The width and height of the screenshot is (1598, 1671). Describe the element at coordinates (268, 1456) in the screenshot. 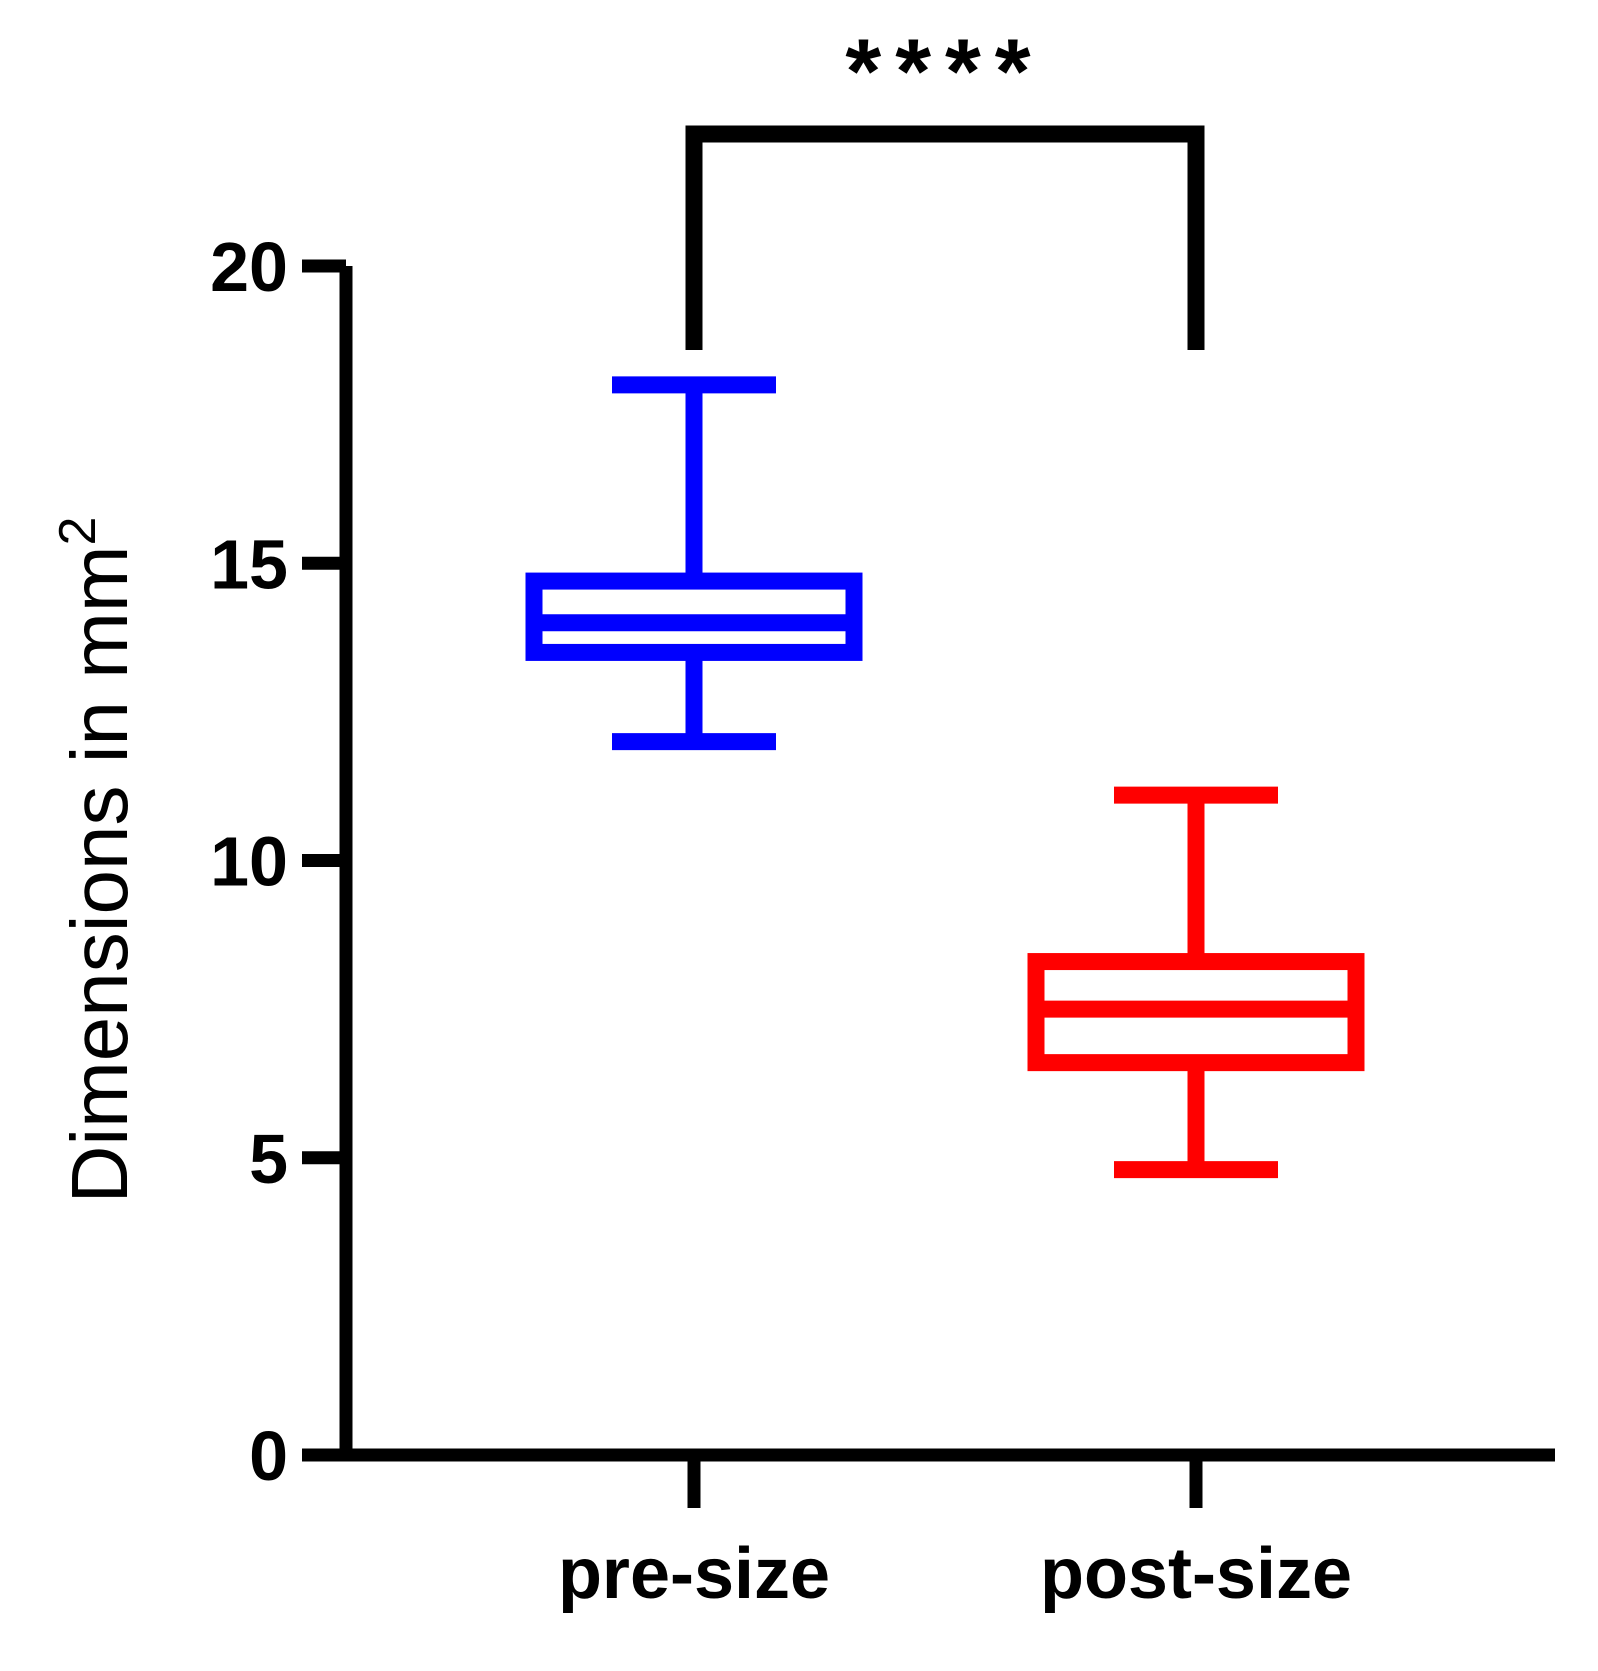

I see `y-tick-label: 0` at that location.